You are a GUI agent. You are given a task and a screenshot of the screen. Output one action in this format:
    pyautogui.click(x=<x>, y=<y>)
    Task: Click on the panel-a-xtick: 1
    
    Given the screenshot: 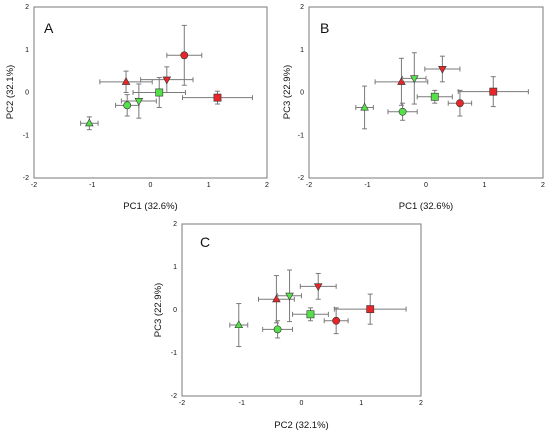 What is the action you would take?
    pyautogui.click(x=209, y=185)
    